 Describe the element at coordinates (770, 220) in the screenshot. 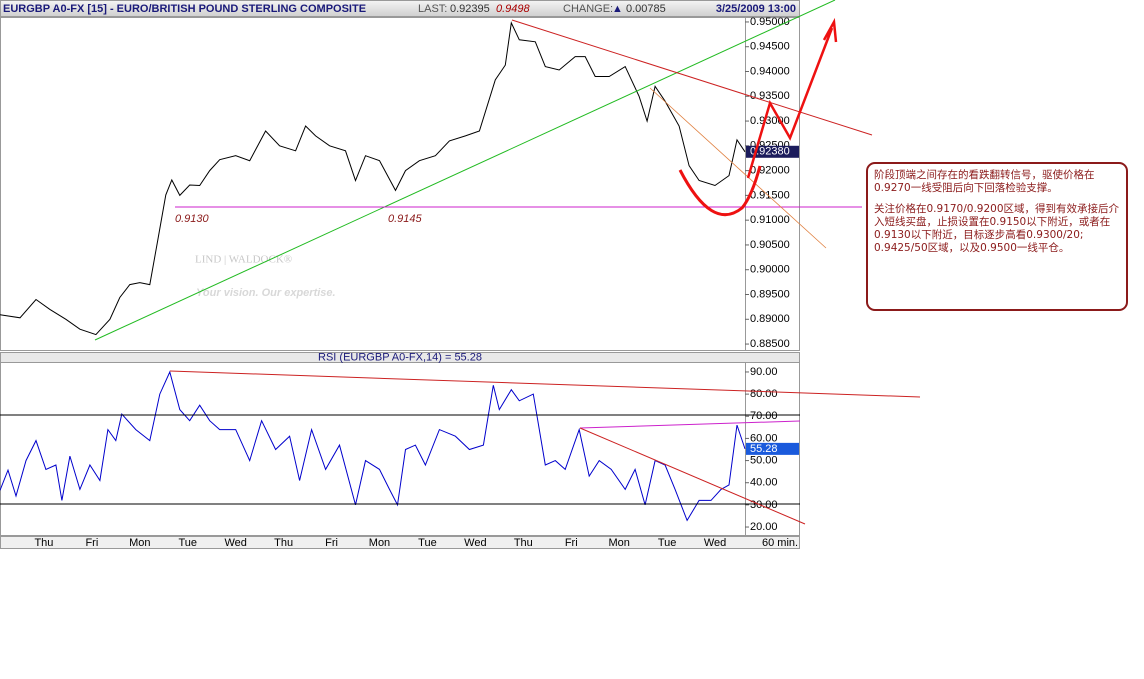

I see `y-tick-label: 0.91000` at that location.